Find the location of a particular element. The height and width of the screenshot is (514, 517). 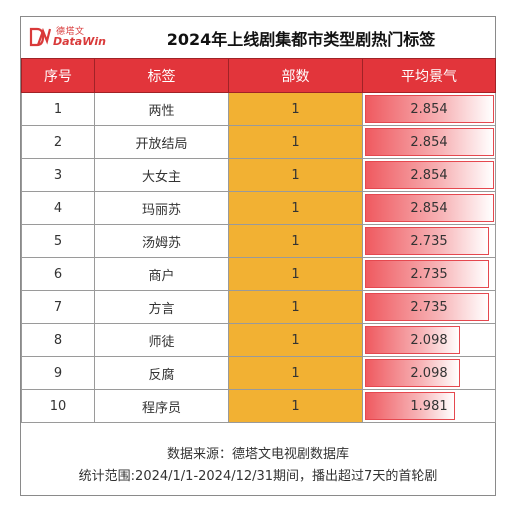

rank-cell: 10 is located at coordinates (58, 406).